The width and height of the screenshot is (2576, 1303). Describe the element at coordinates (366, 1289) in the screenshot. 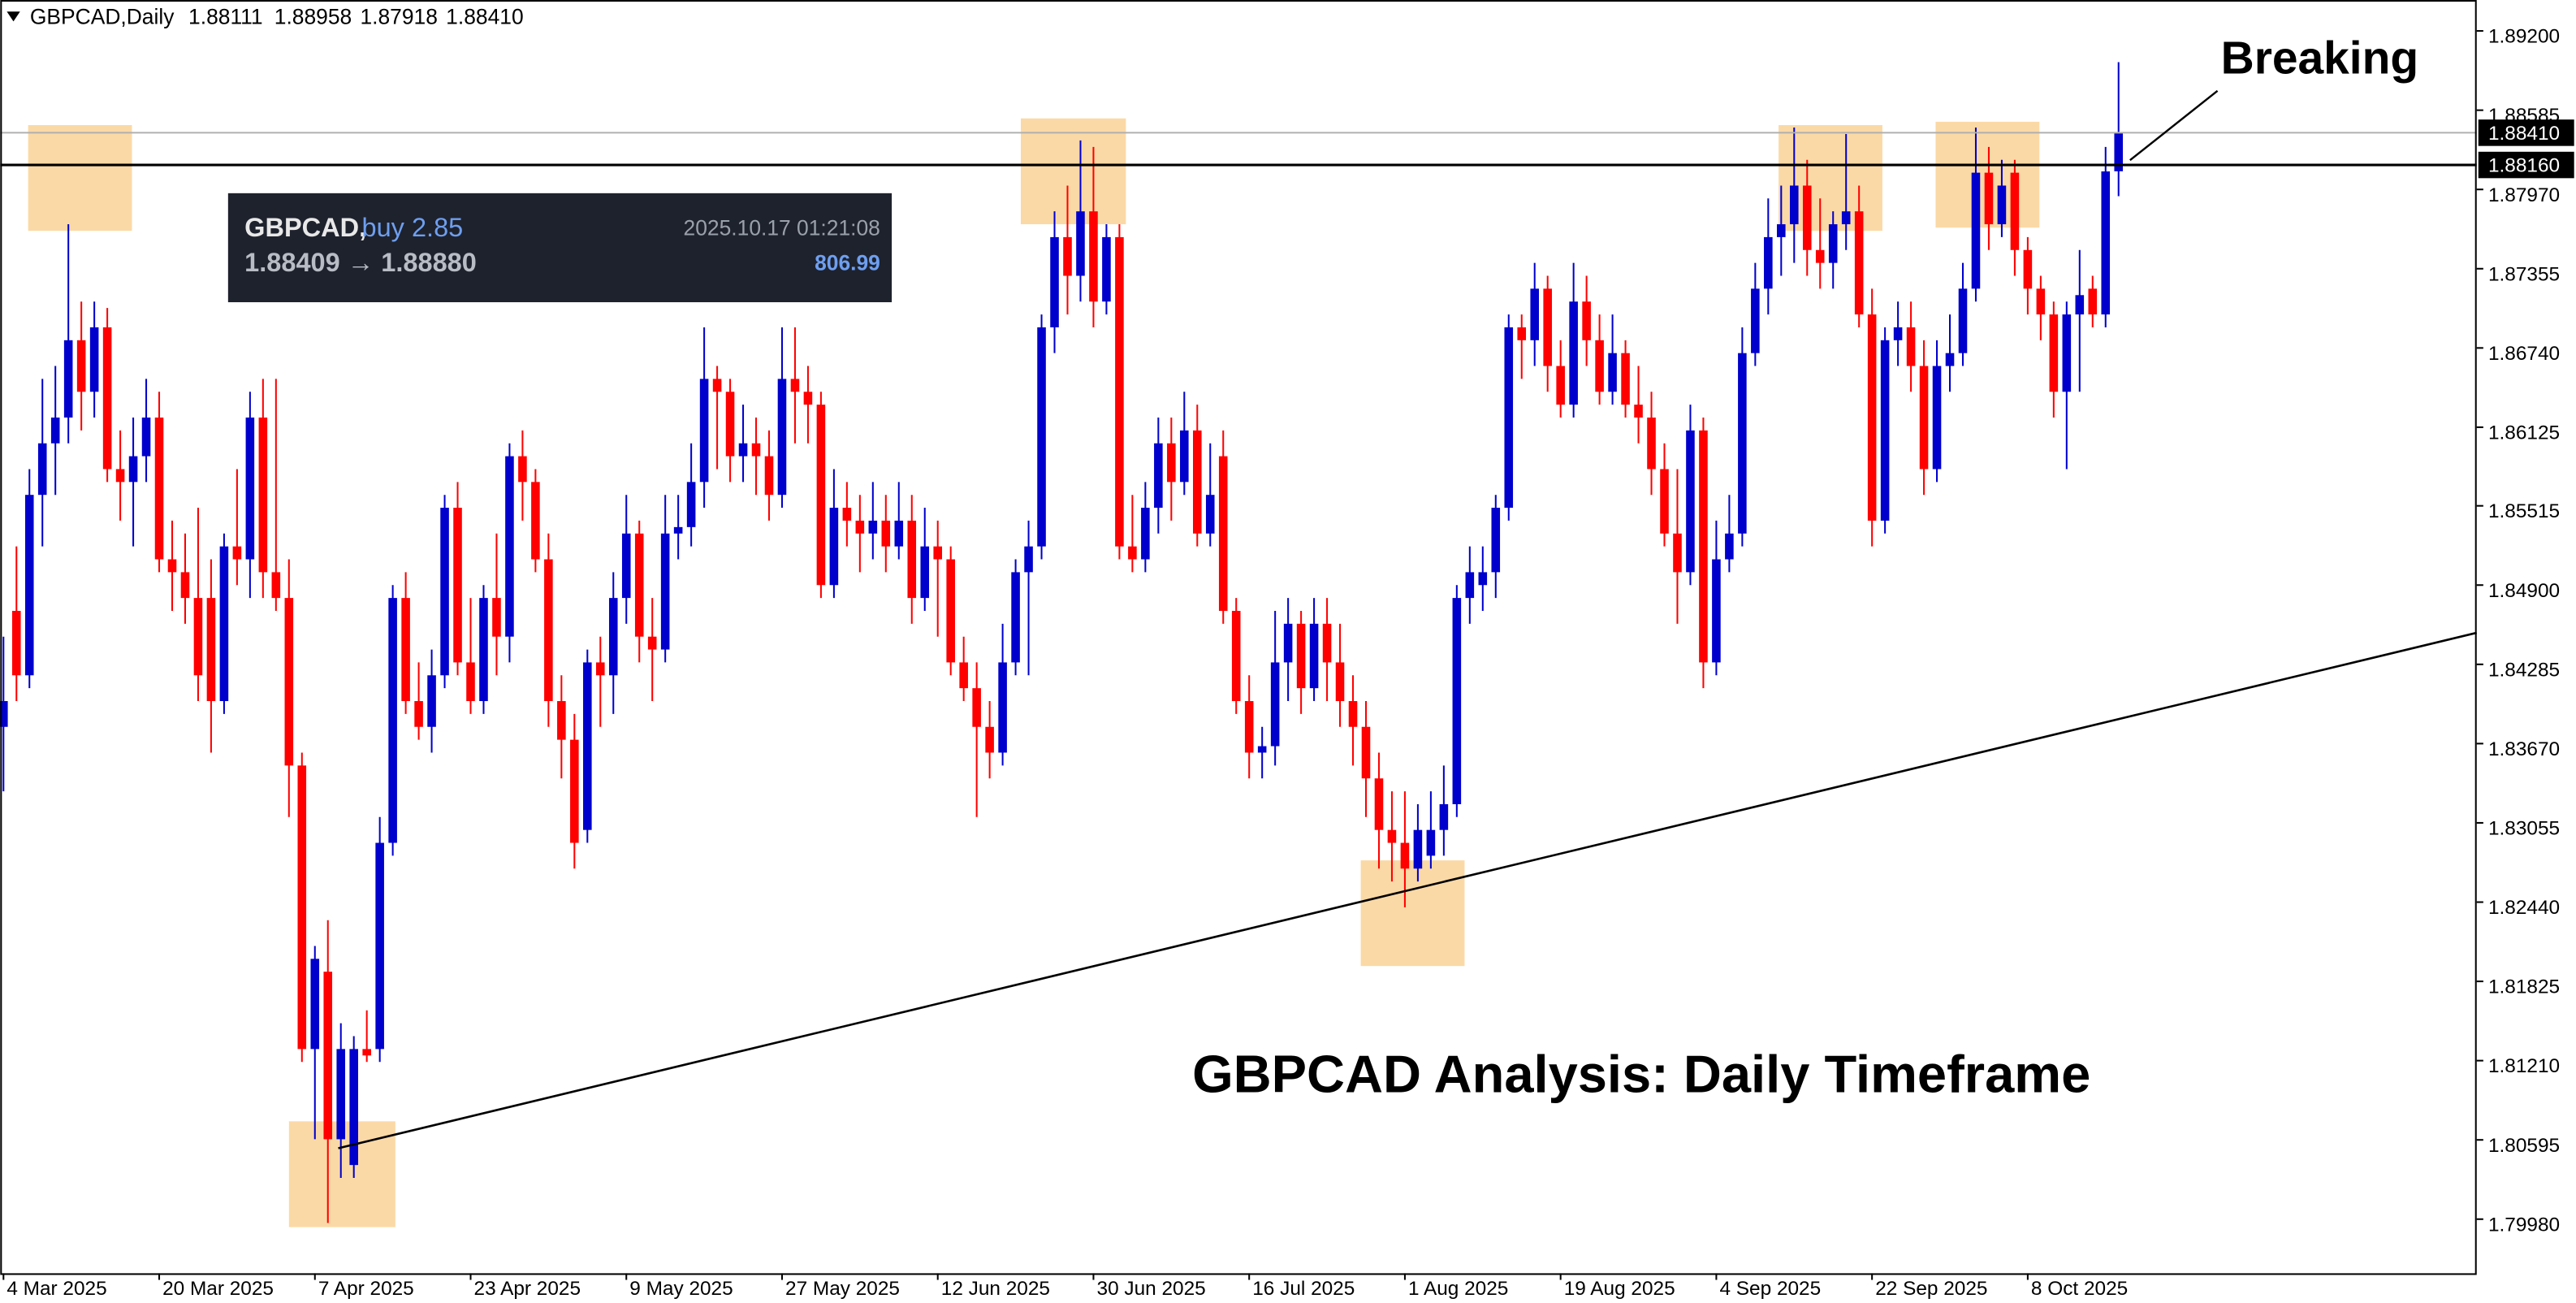

I see `x-tick-label: 7 Apr 2025` at that location.